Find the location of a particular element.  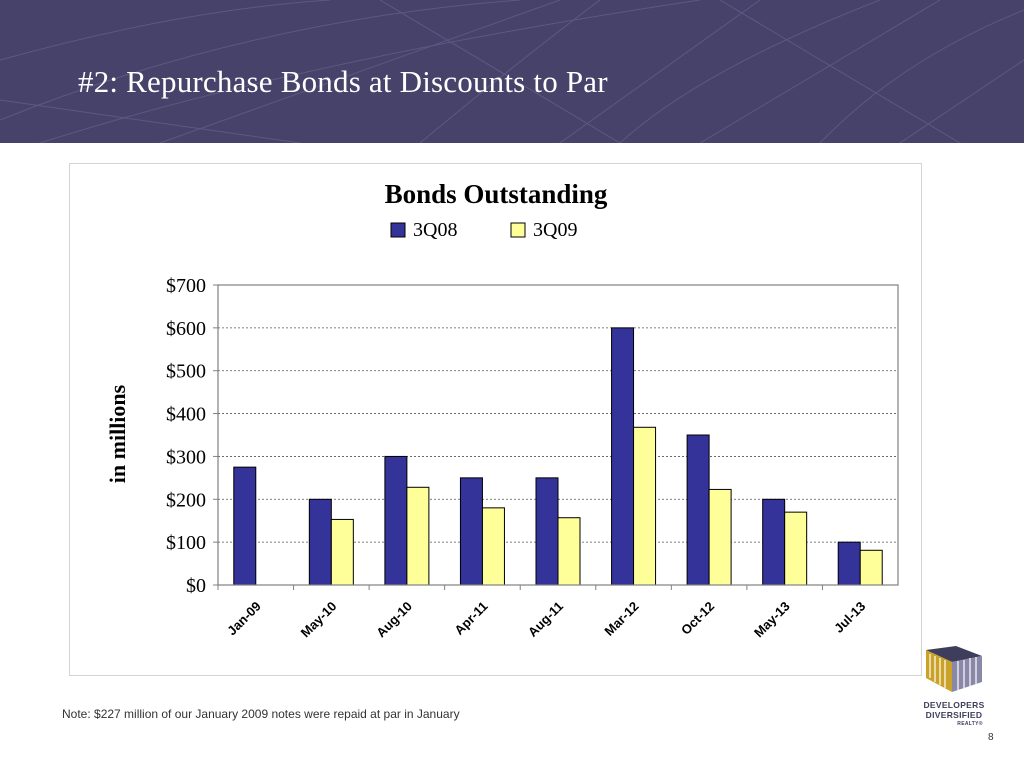

y-tick-label: $0 is located at coordinates (196, 586).